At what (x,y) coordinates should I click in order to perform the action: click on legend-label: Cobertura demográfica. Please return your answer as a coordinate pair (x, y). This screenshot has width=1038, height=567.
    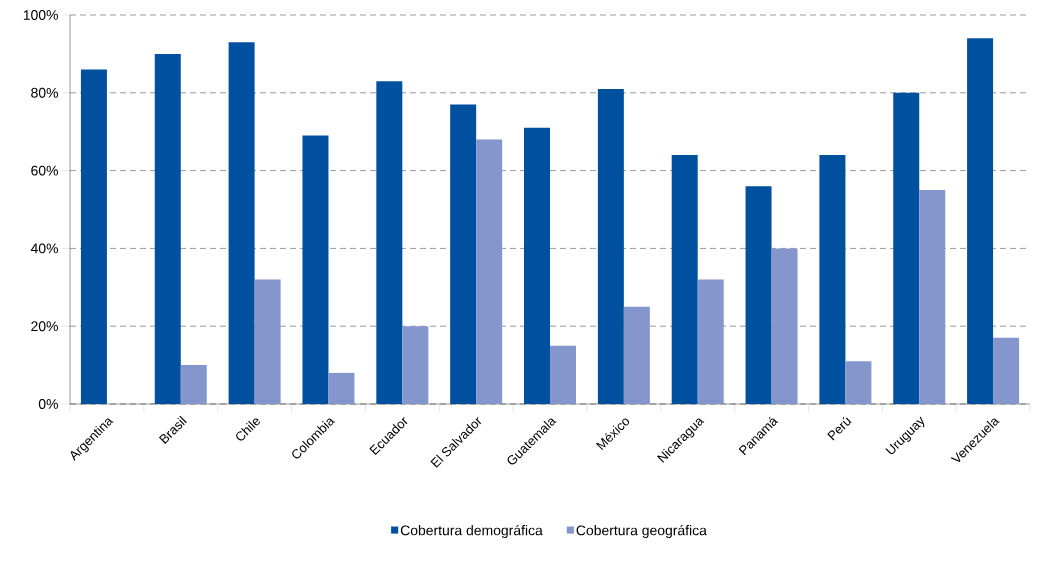
    Looking at the image, I should click on (471, 531).